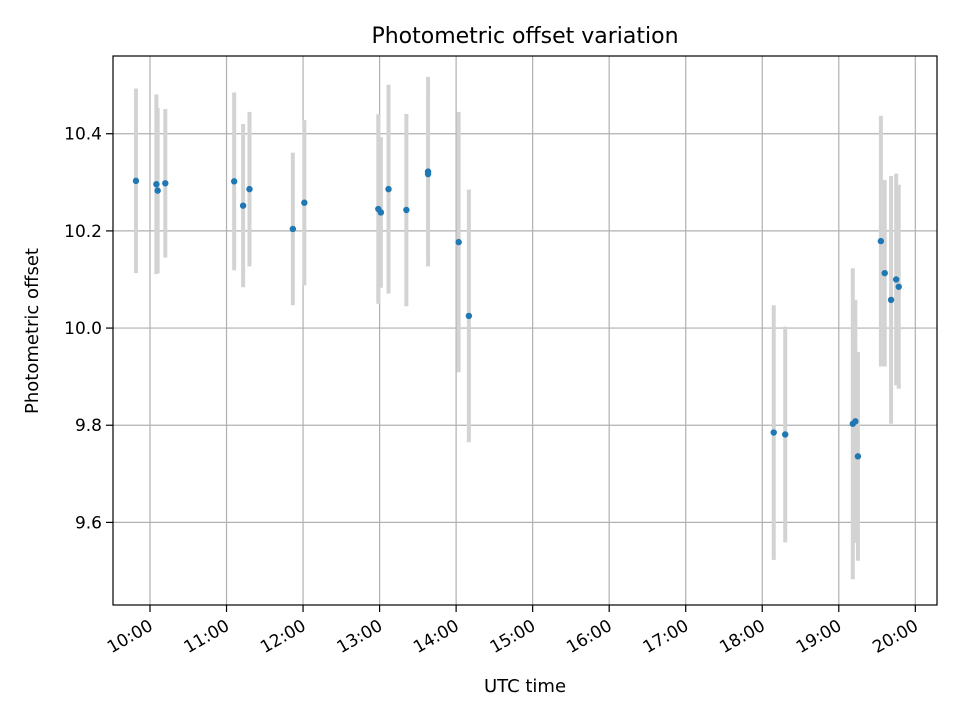  What do you see at coordinates (88, 426) in the screenshot?
I see `y-tick-label: 9.8` at bounding box center [88, 426].